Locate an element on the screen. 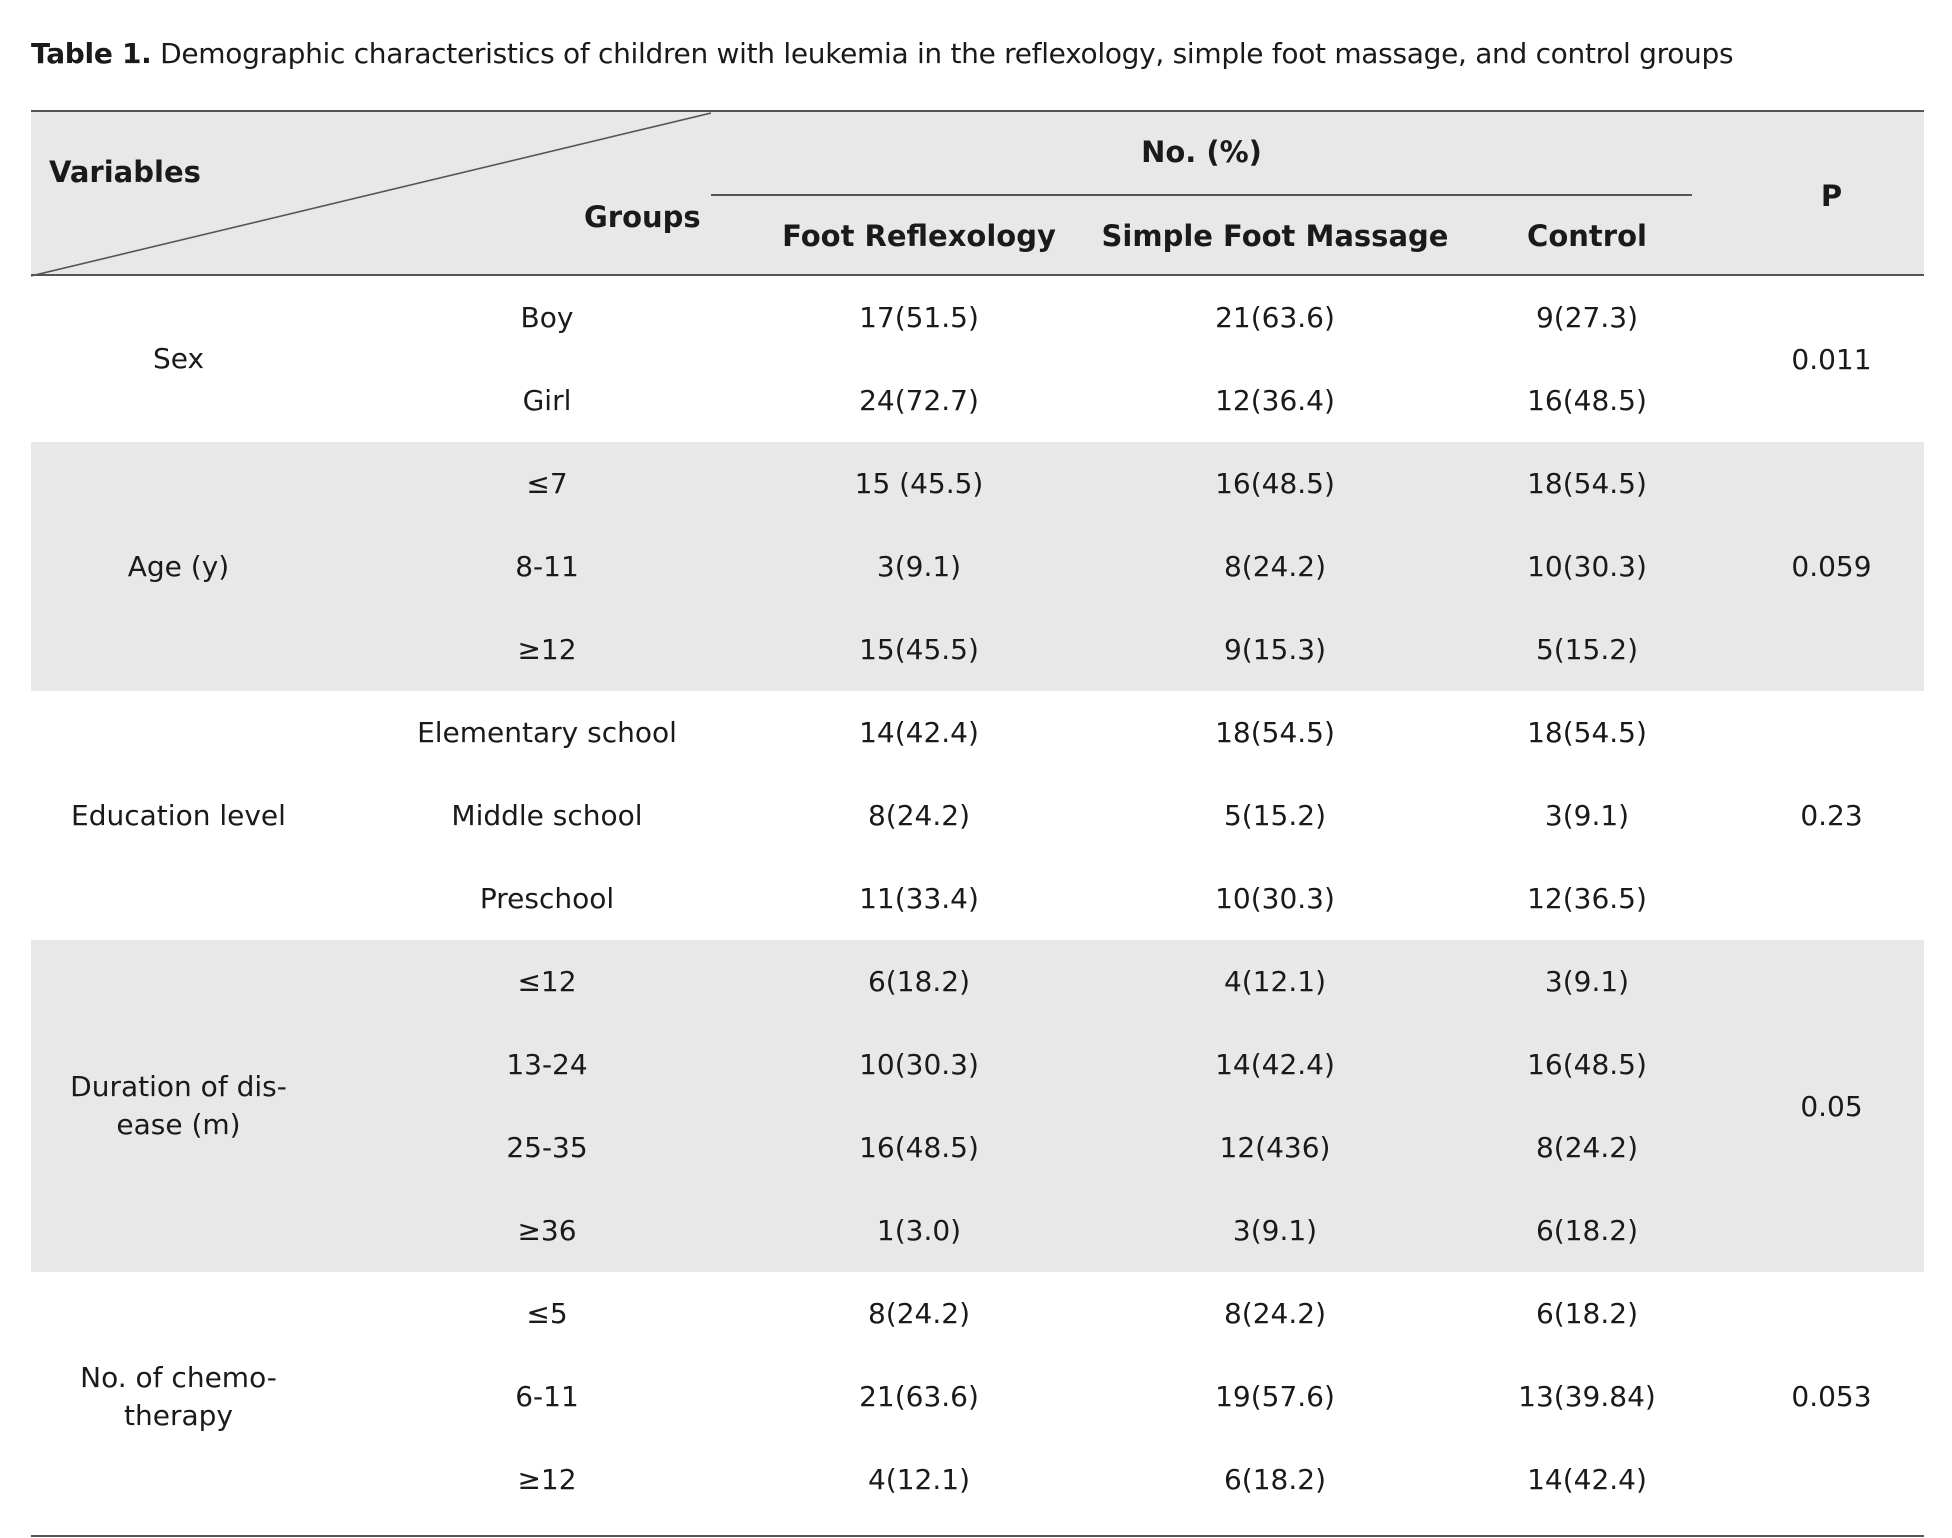 This screenshot has width=1952, height=1538. table-row: 13-24 10(30.3) 14(42.4) 16(48.5) is located at coordinates (977, 1064).